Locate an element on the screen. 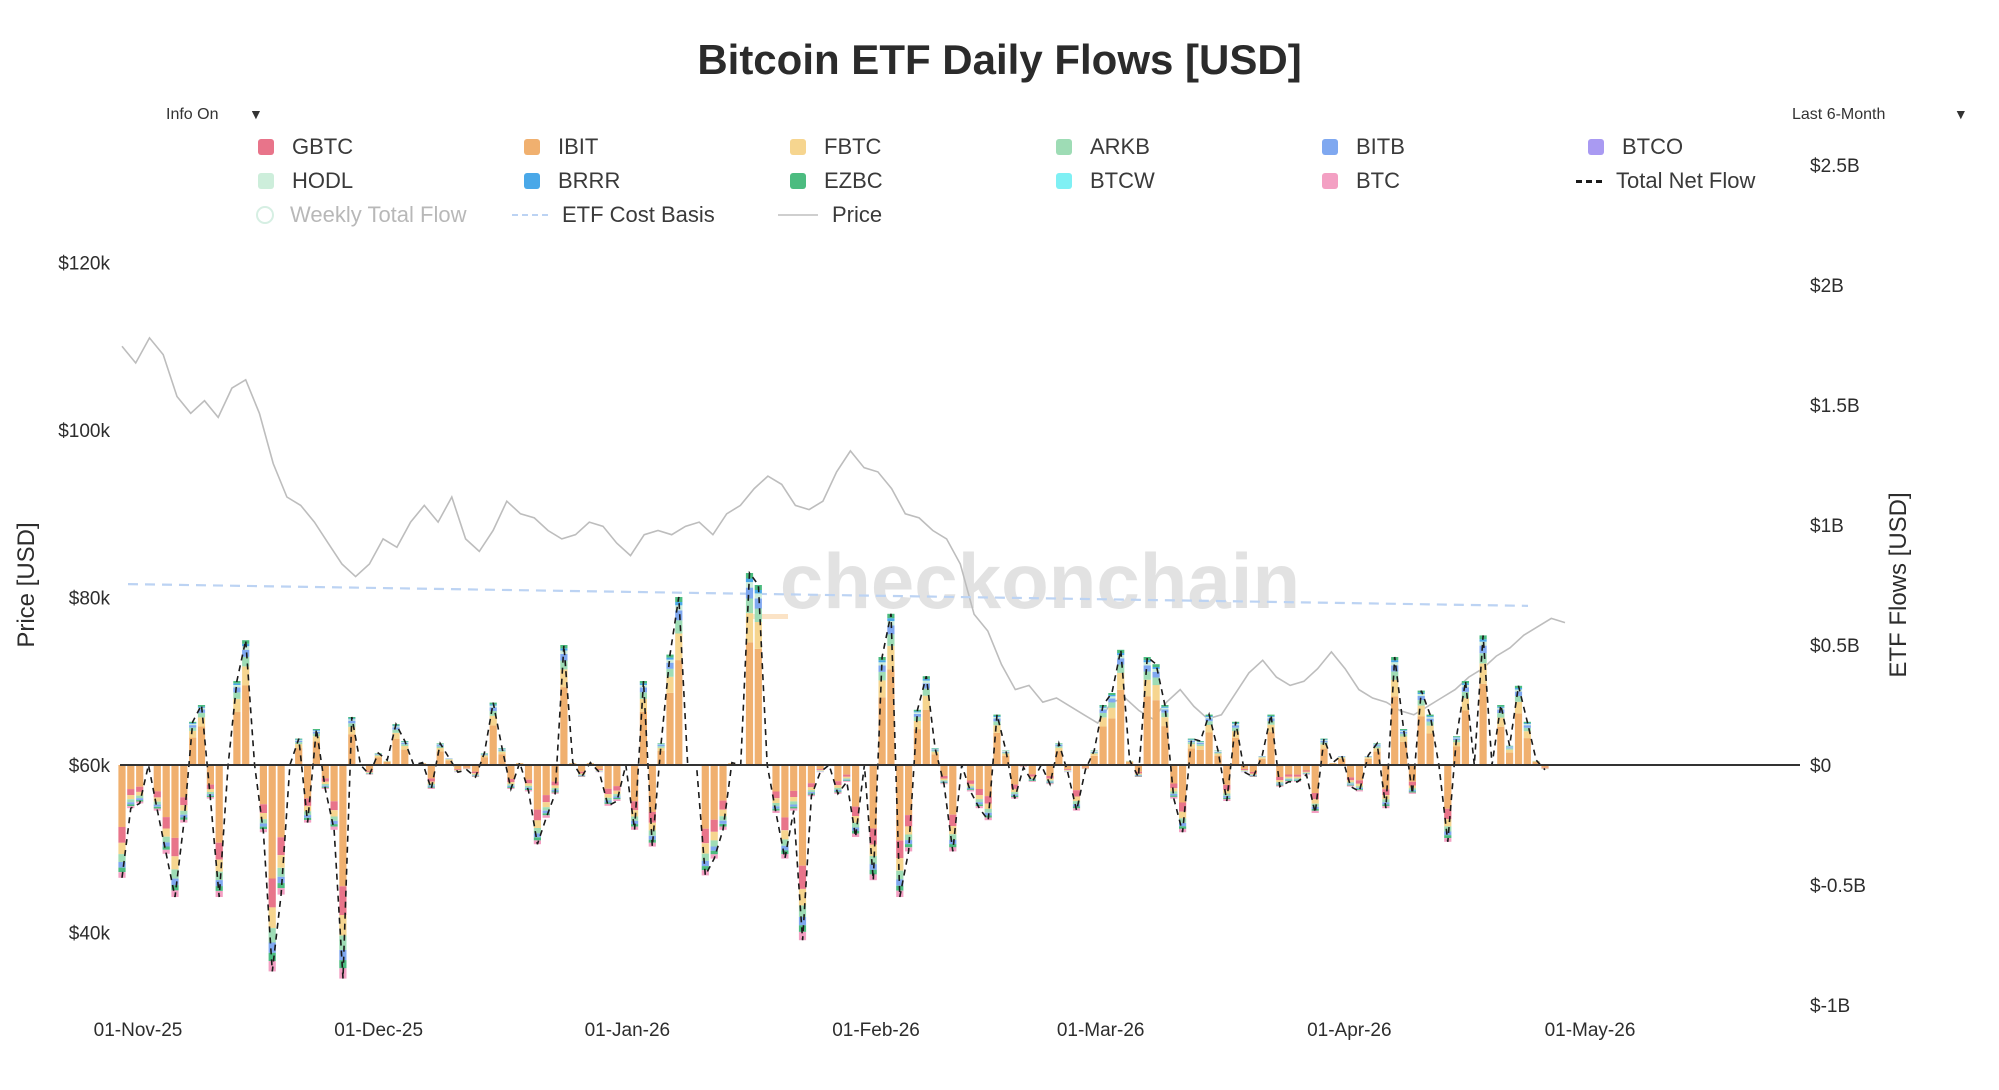  info-toggle-dropdown: Info On ▼ is located at coordinates (214, 115).